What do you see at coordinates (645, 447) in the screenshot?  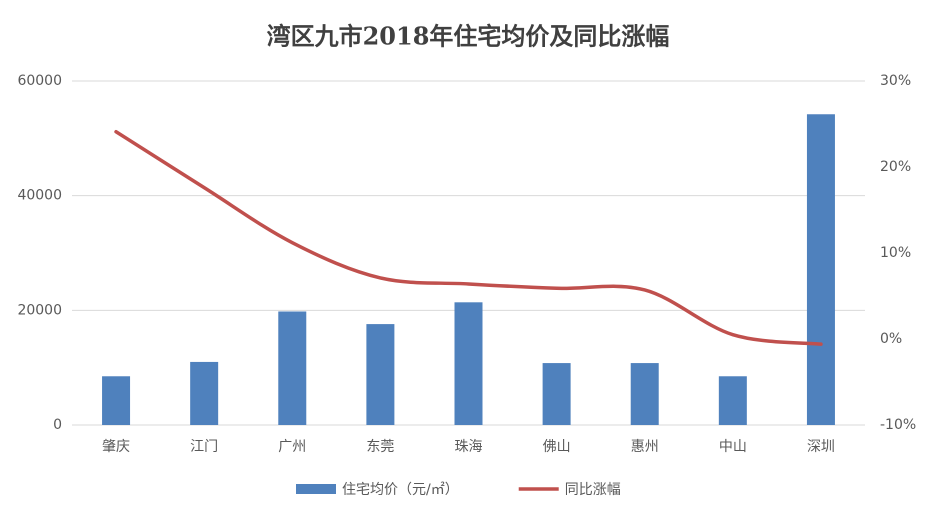 I see `x-tick-label: 惠州` at bounding box center [645, 447].